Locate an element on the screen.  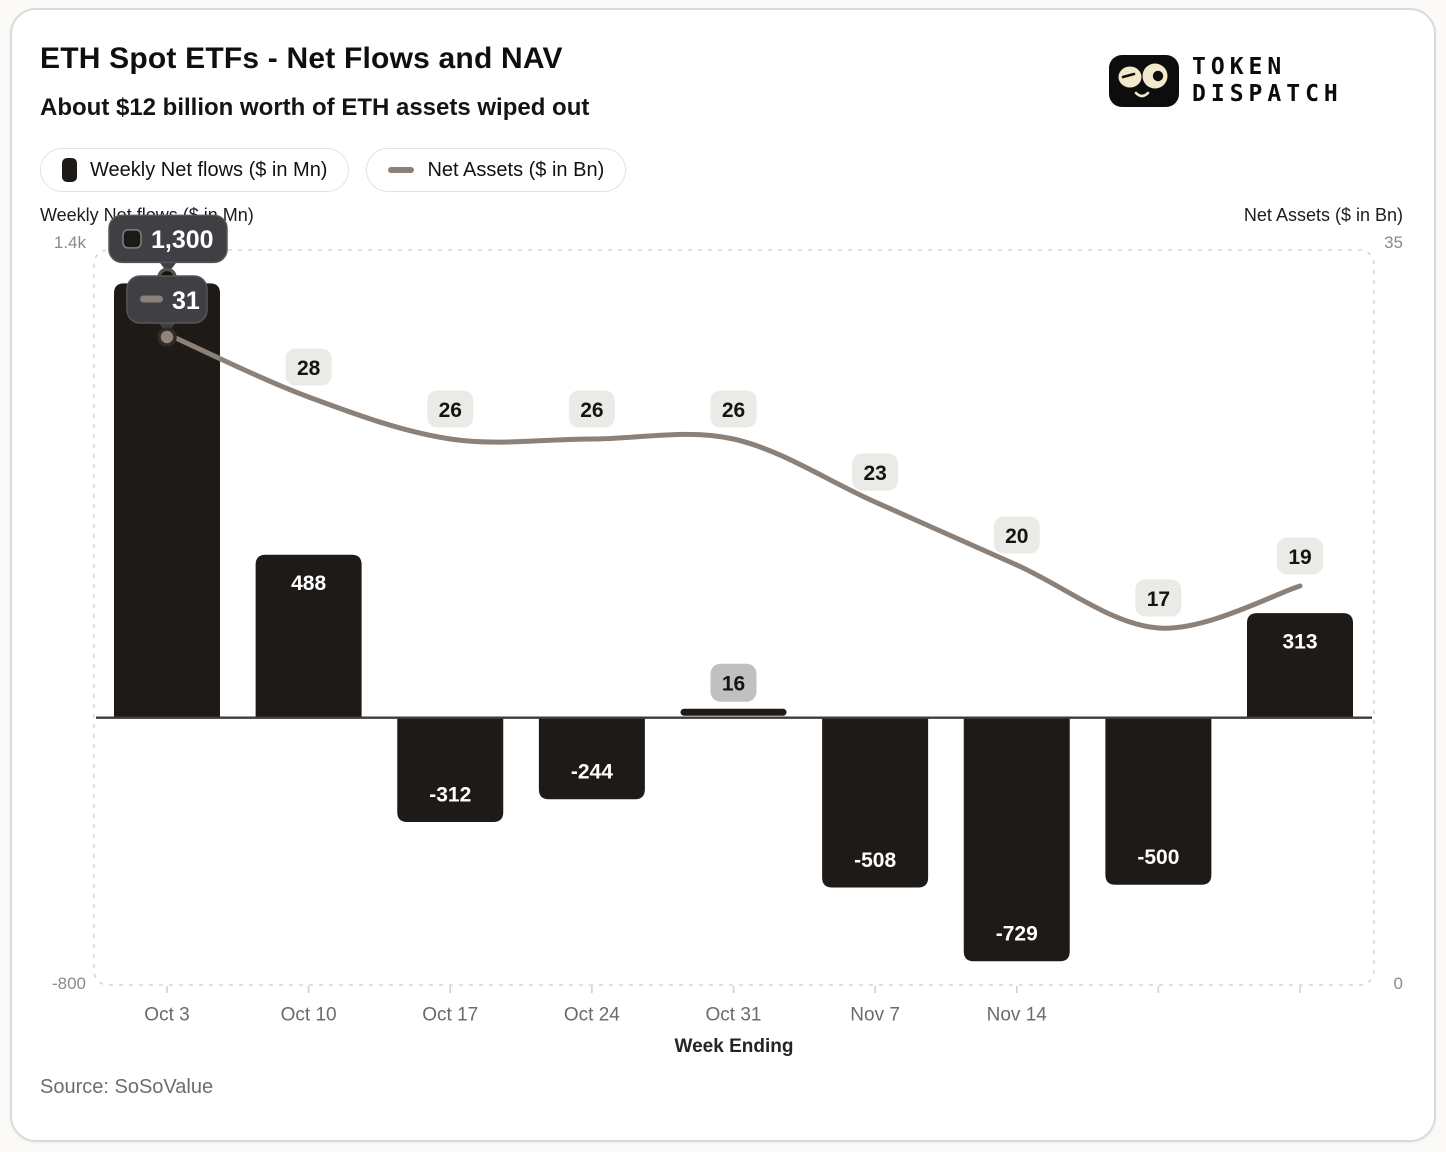
page-title: ETH Spot ETFs - Net Flows and NAV is located at coordinates (301, 58).